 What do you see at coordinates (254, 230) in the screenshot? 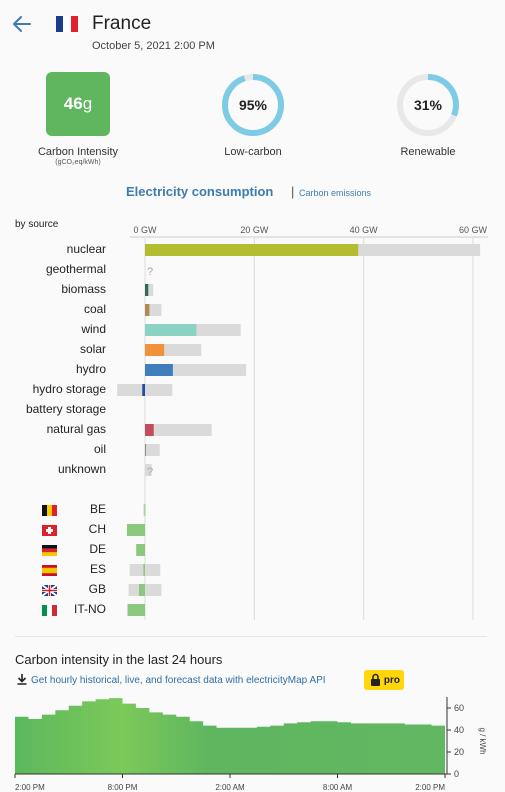
I see `axis-tick-label: 20 GW` at bounding box center [254, 230].